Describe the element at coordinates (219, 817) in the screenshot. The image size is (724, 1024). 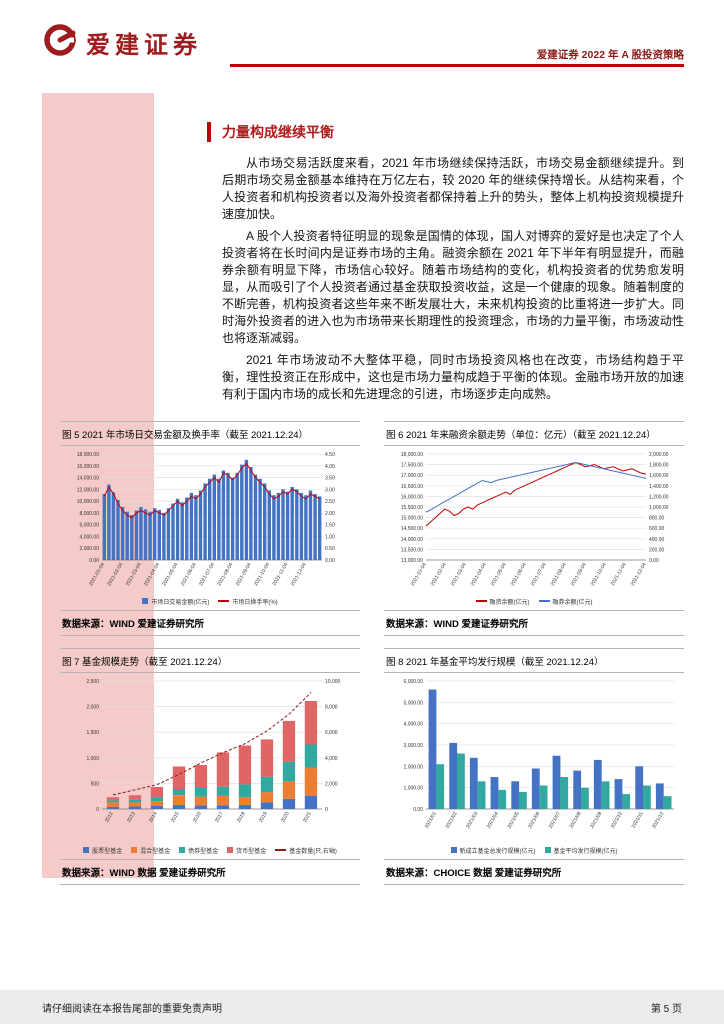
I see `svg-text: 2017` at that location.